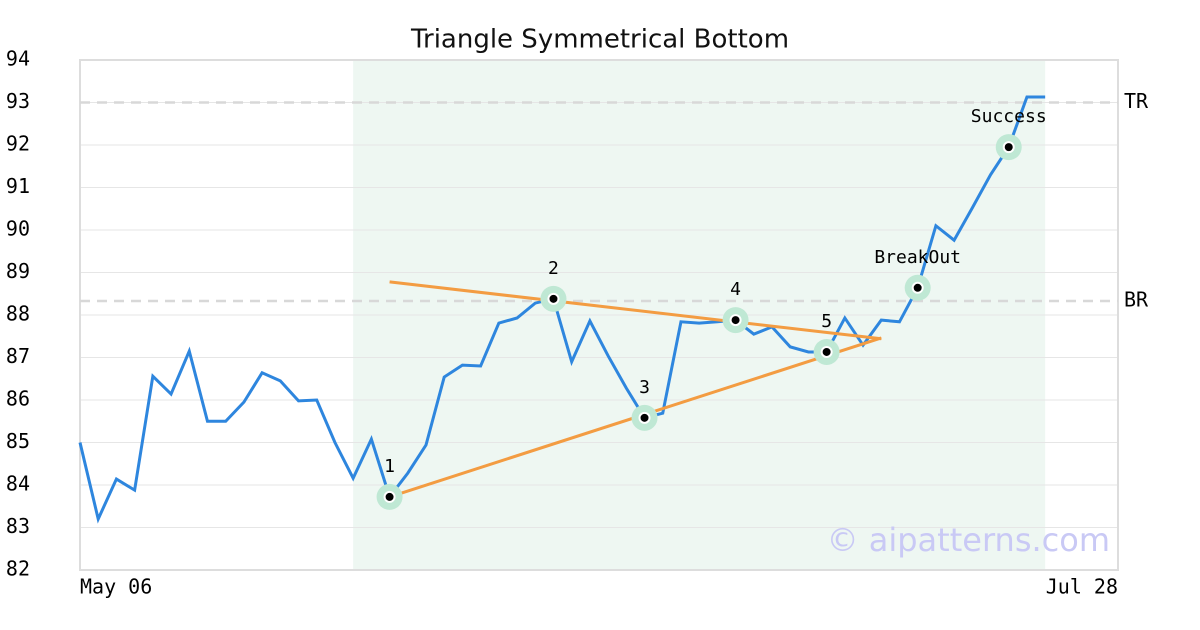 The image size is (1200, 630). Describe the element at coordinates (18, 399) in the screenshot. I see `y-tick-label: 86` at that location.